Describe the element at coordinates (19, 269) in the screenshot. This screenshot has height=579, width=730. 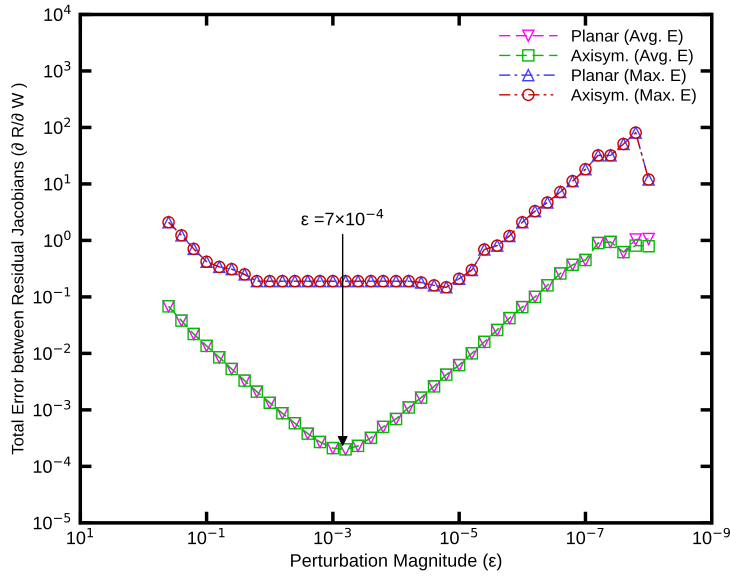
I see `y-axis-title: Total Error between Residual Jacobians (∂ R/∂ W )` at that location.